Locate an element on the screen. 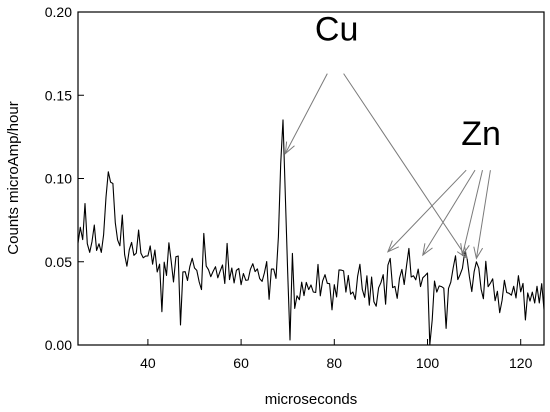  x-tick-label: 60 is located at coordinates (241, 363).